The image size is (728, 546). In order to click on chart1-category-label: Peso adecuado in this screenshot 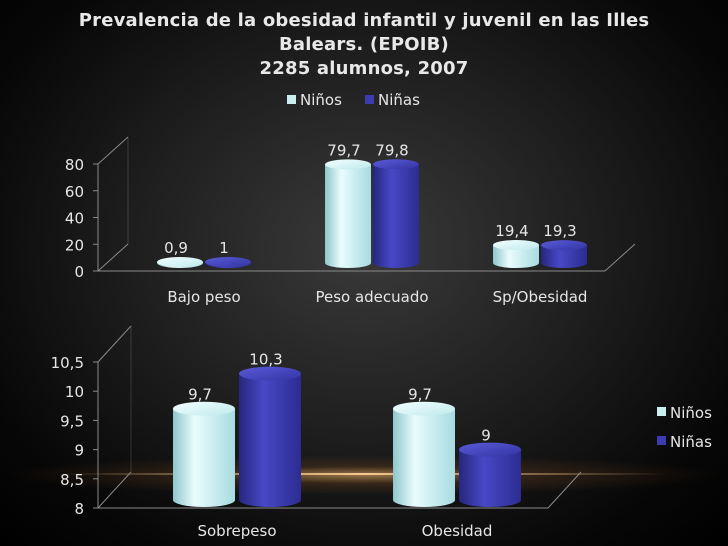, I will do `click(371, 297)`.